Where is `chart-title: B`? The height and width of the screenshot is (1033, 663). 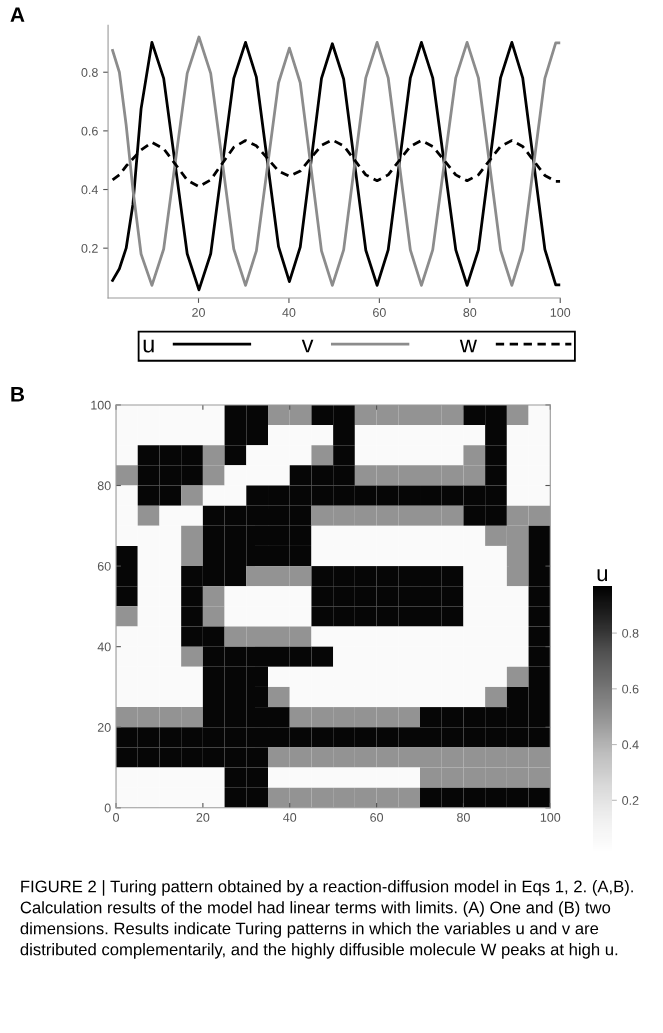
chart-title: B is located at coordinates (18, 394).